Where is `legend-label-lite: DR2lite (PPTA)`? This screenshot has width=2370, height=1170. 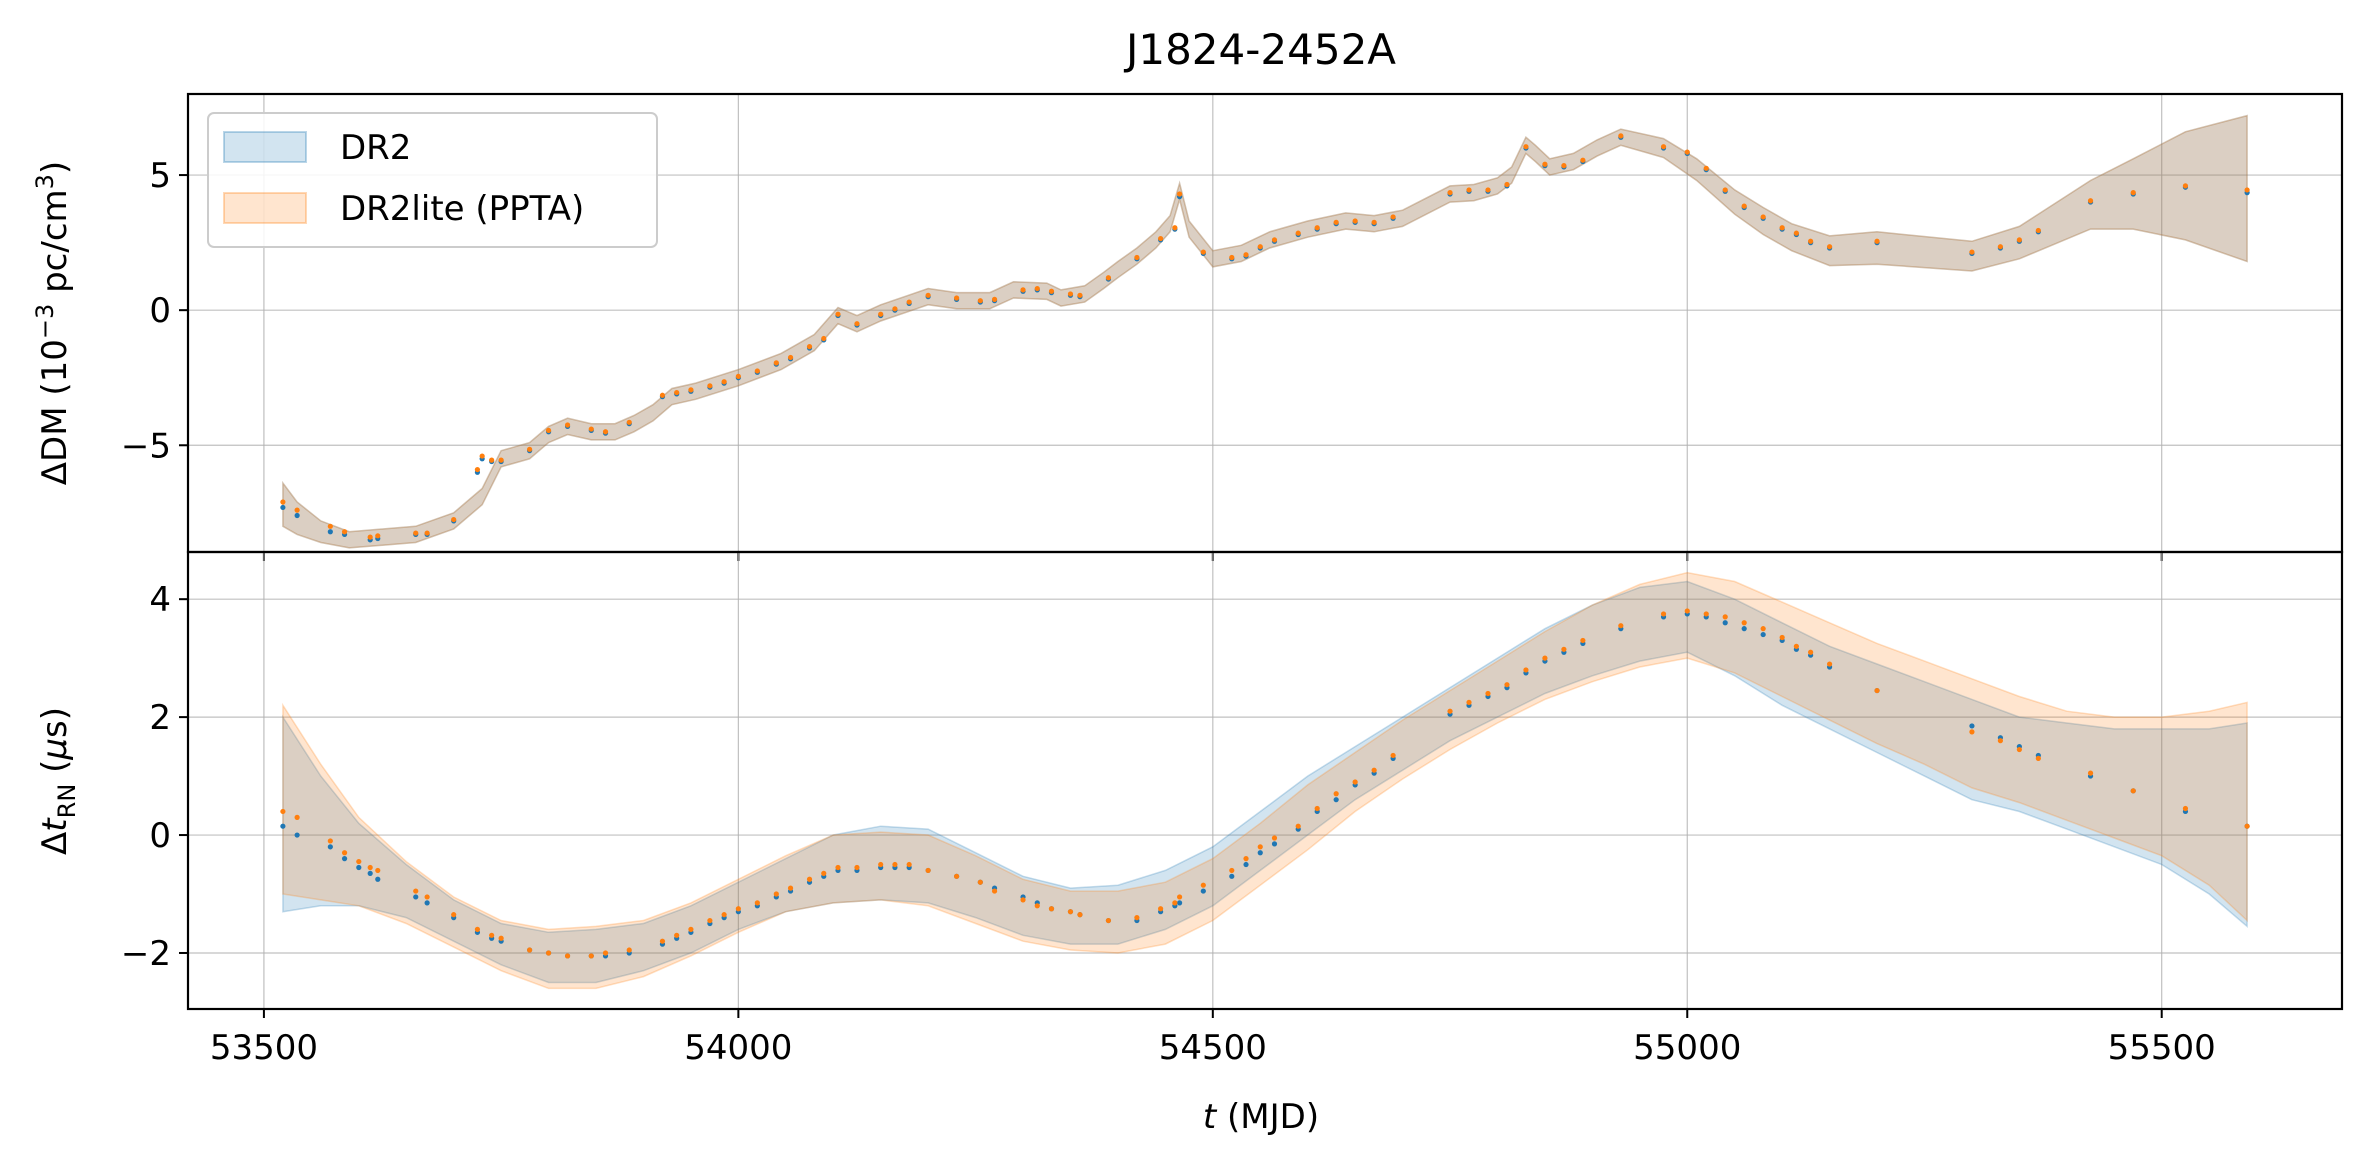
legend-label-lite: DR2lite (PPTA) is located at coordinates (462, 209).